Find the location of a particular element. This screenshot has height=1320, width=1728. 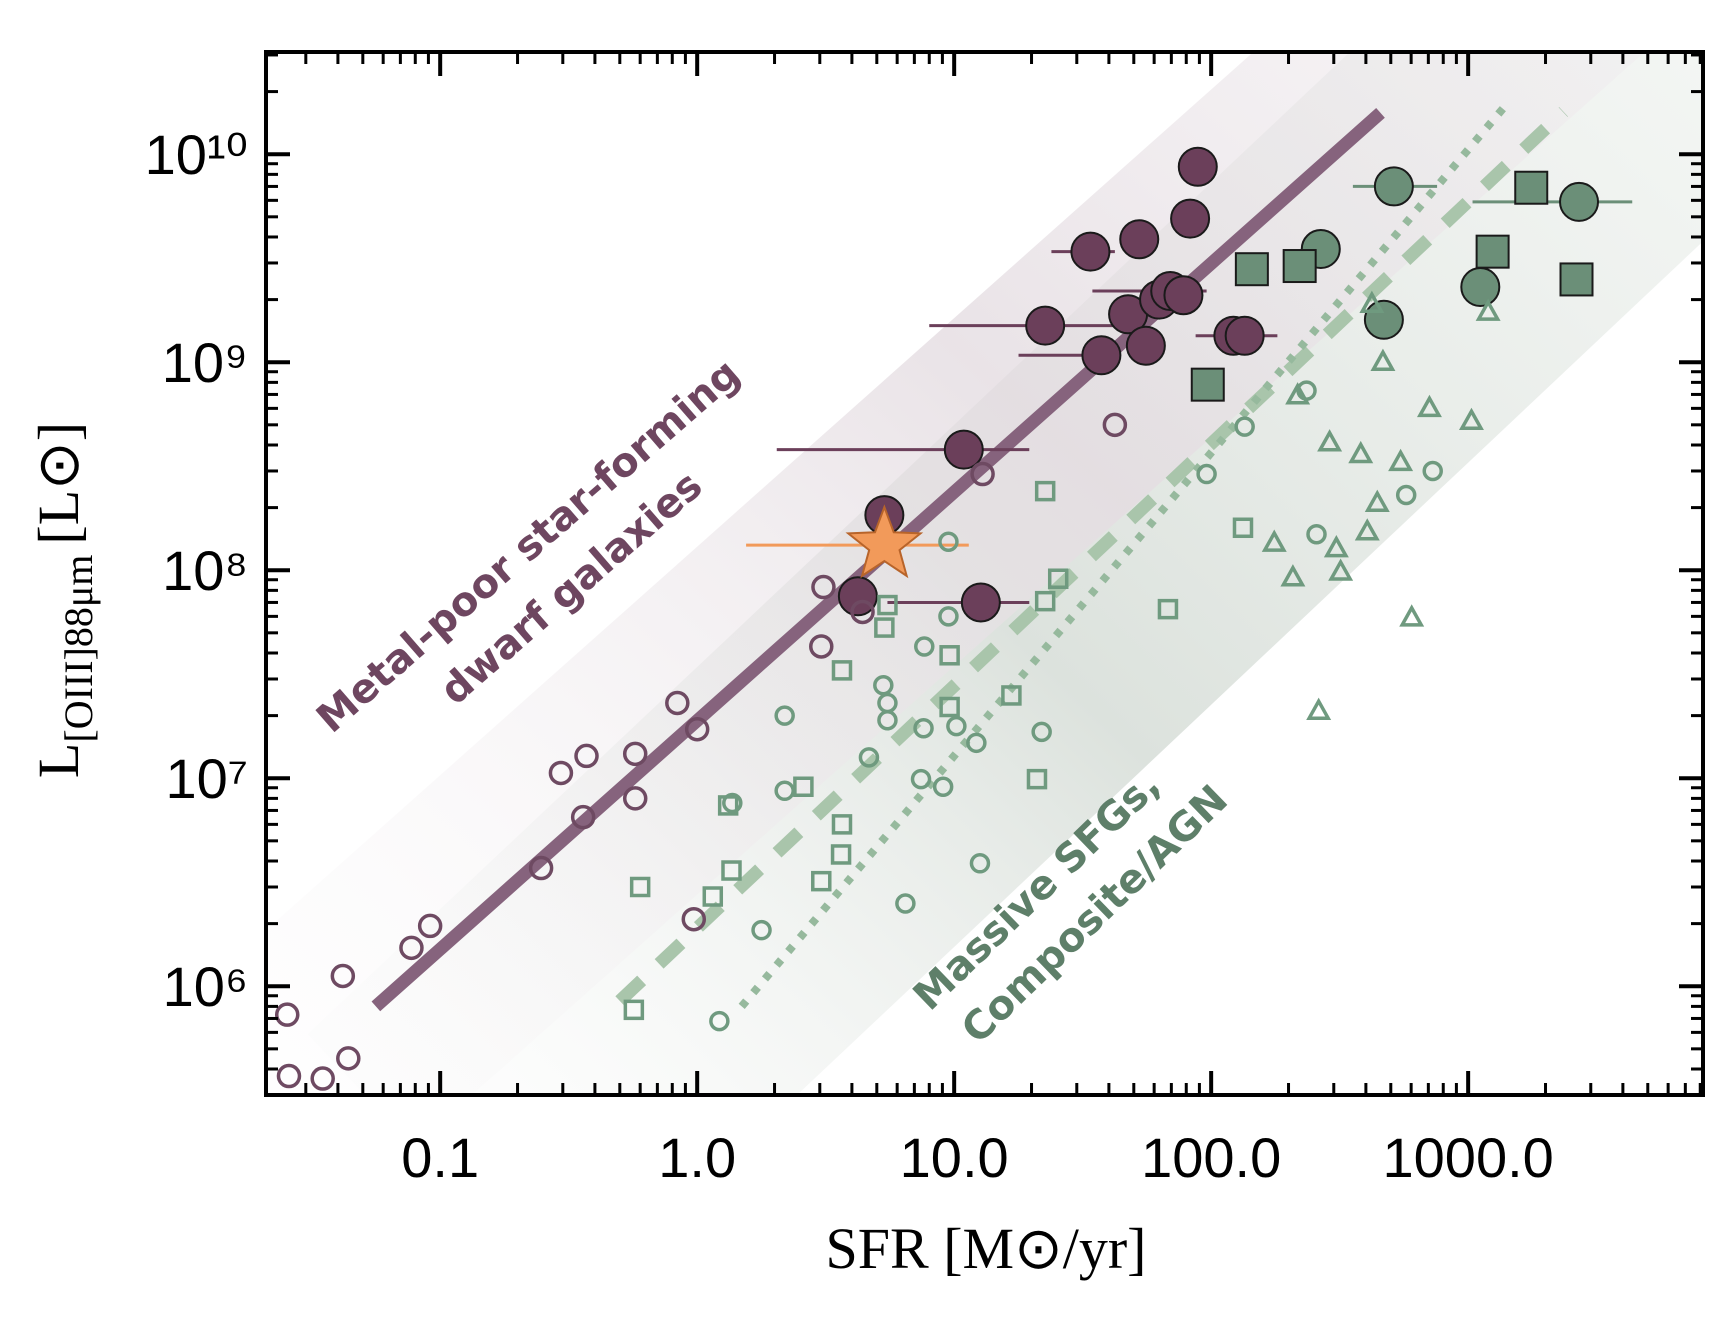

y-tick-label: 10⁹ is located at coordinates (205, 362).